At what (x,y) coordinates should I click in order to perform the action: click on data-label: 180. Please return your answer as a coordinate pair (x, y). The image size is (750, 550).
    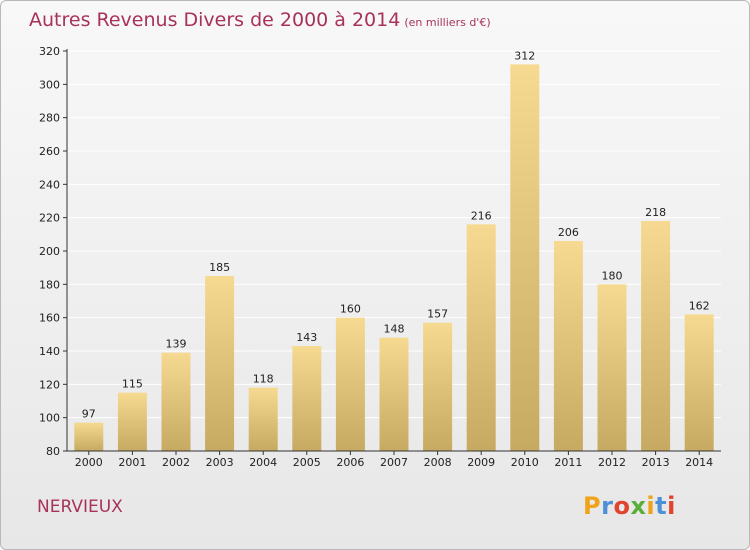
    Looking at the image, I should click on (612, 275).